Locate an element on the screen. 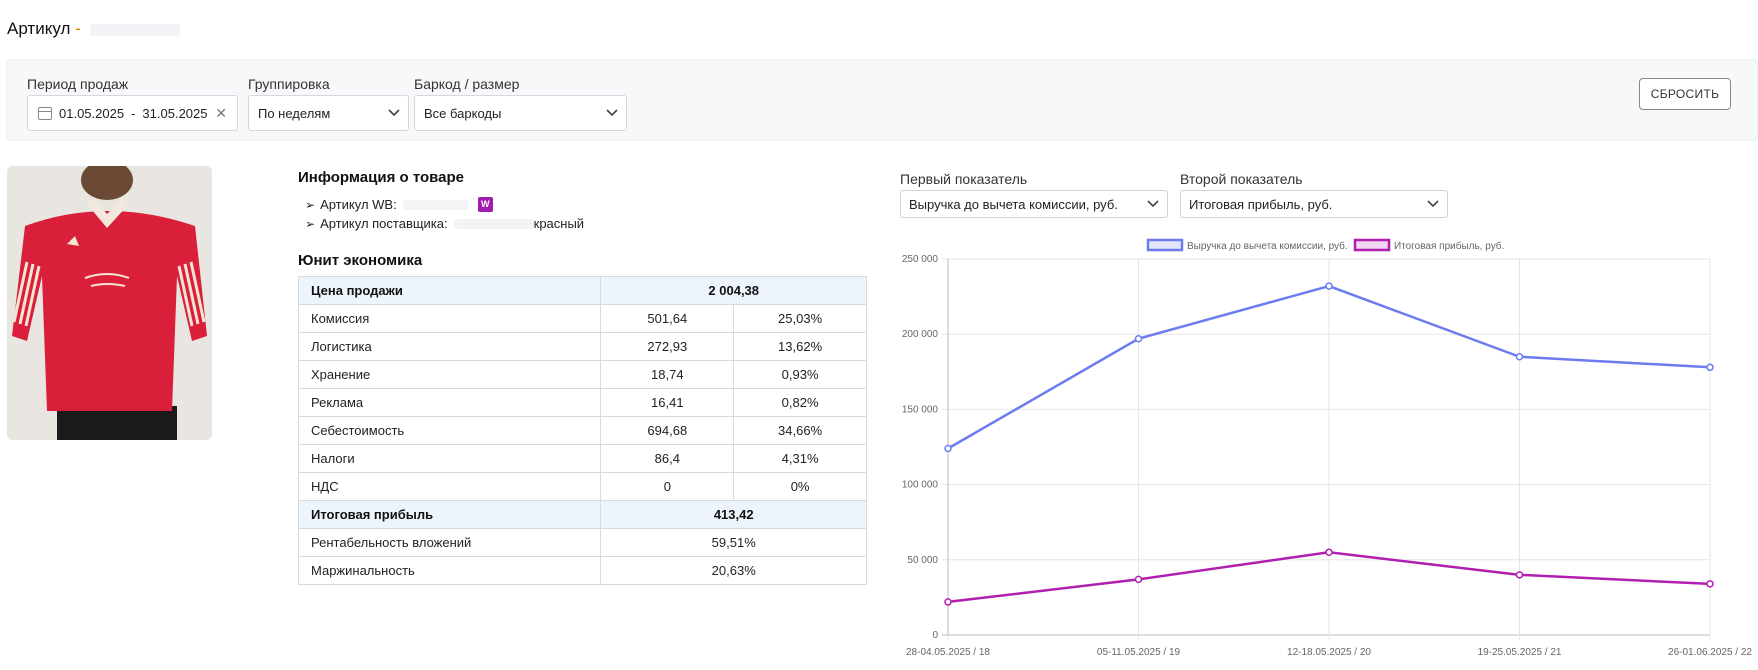 The width and height of the screenshot is (1758, 670). row-name: Цена продажи is located at coordinates (449, 290).